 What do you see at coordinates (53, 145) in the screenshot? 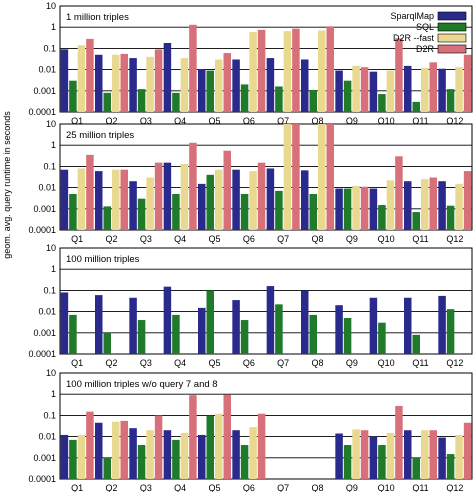
I see `y-tick-label: 1` at bounding box center [53, 145].